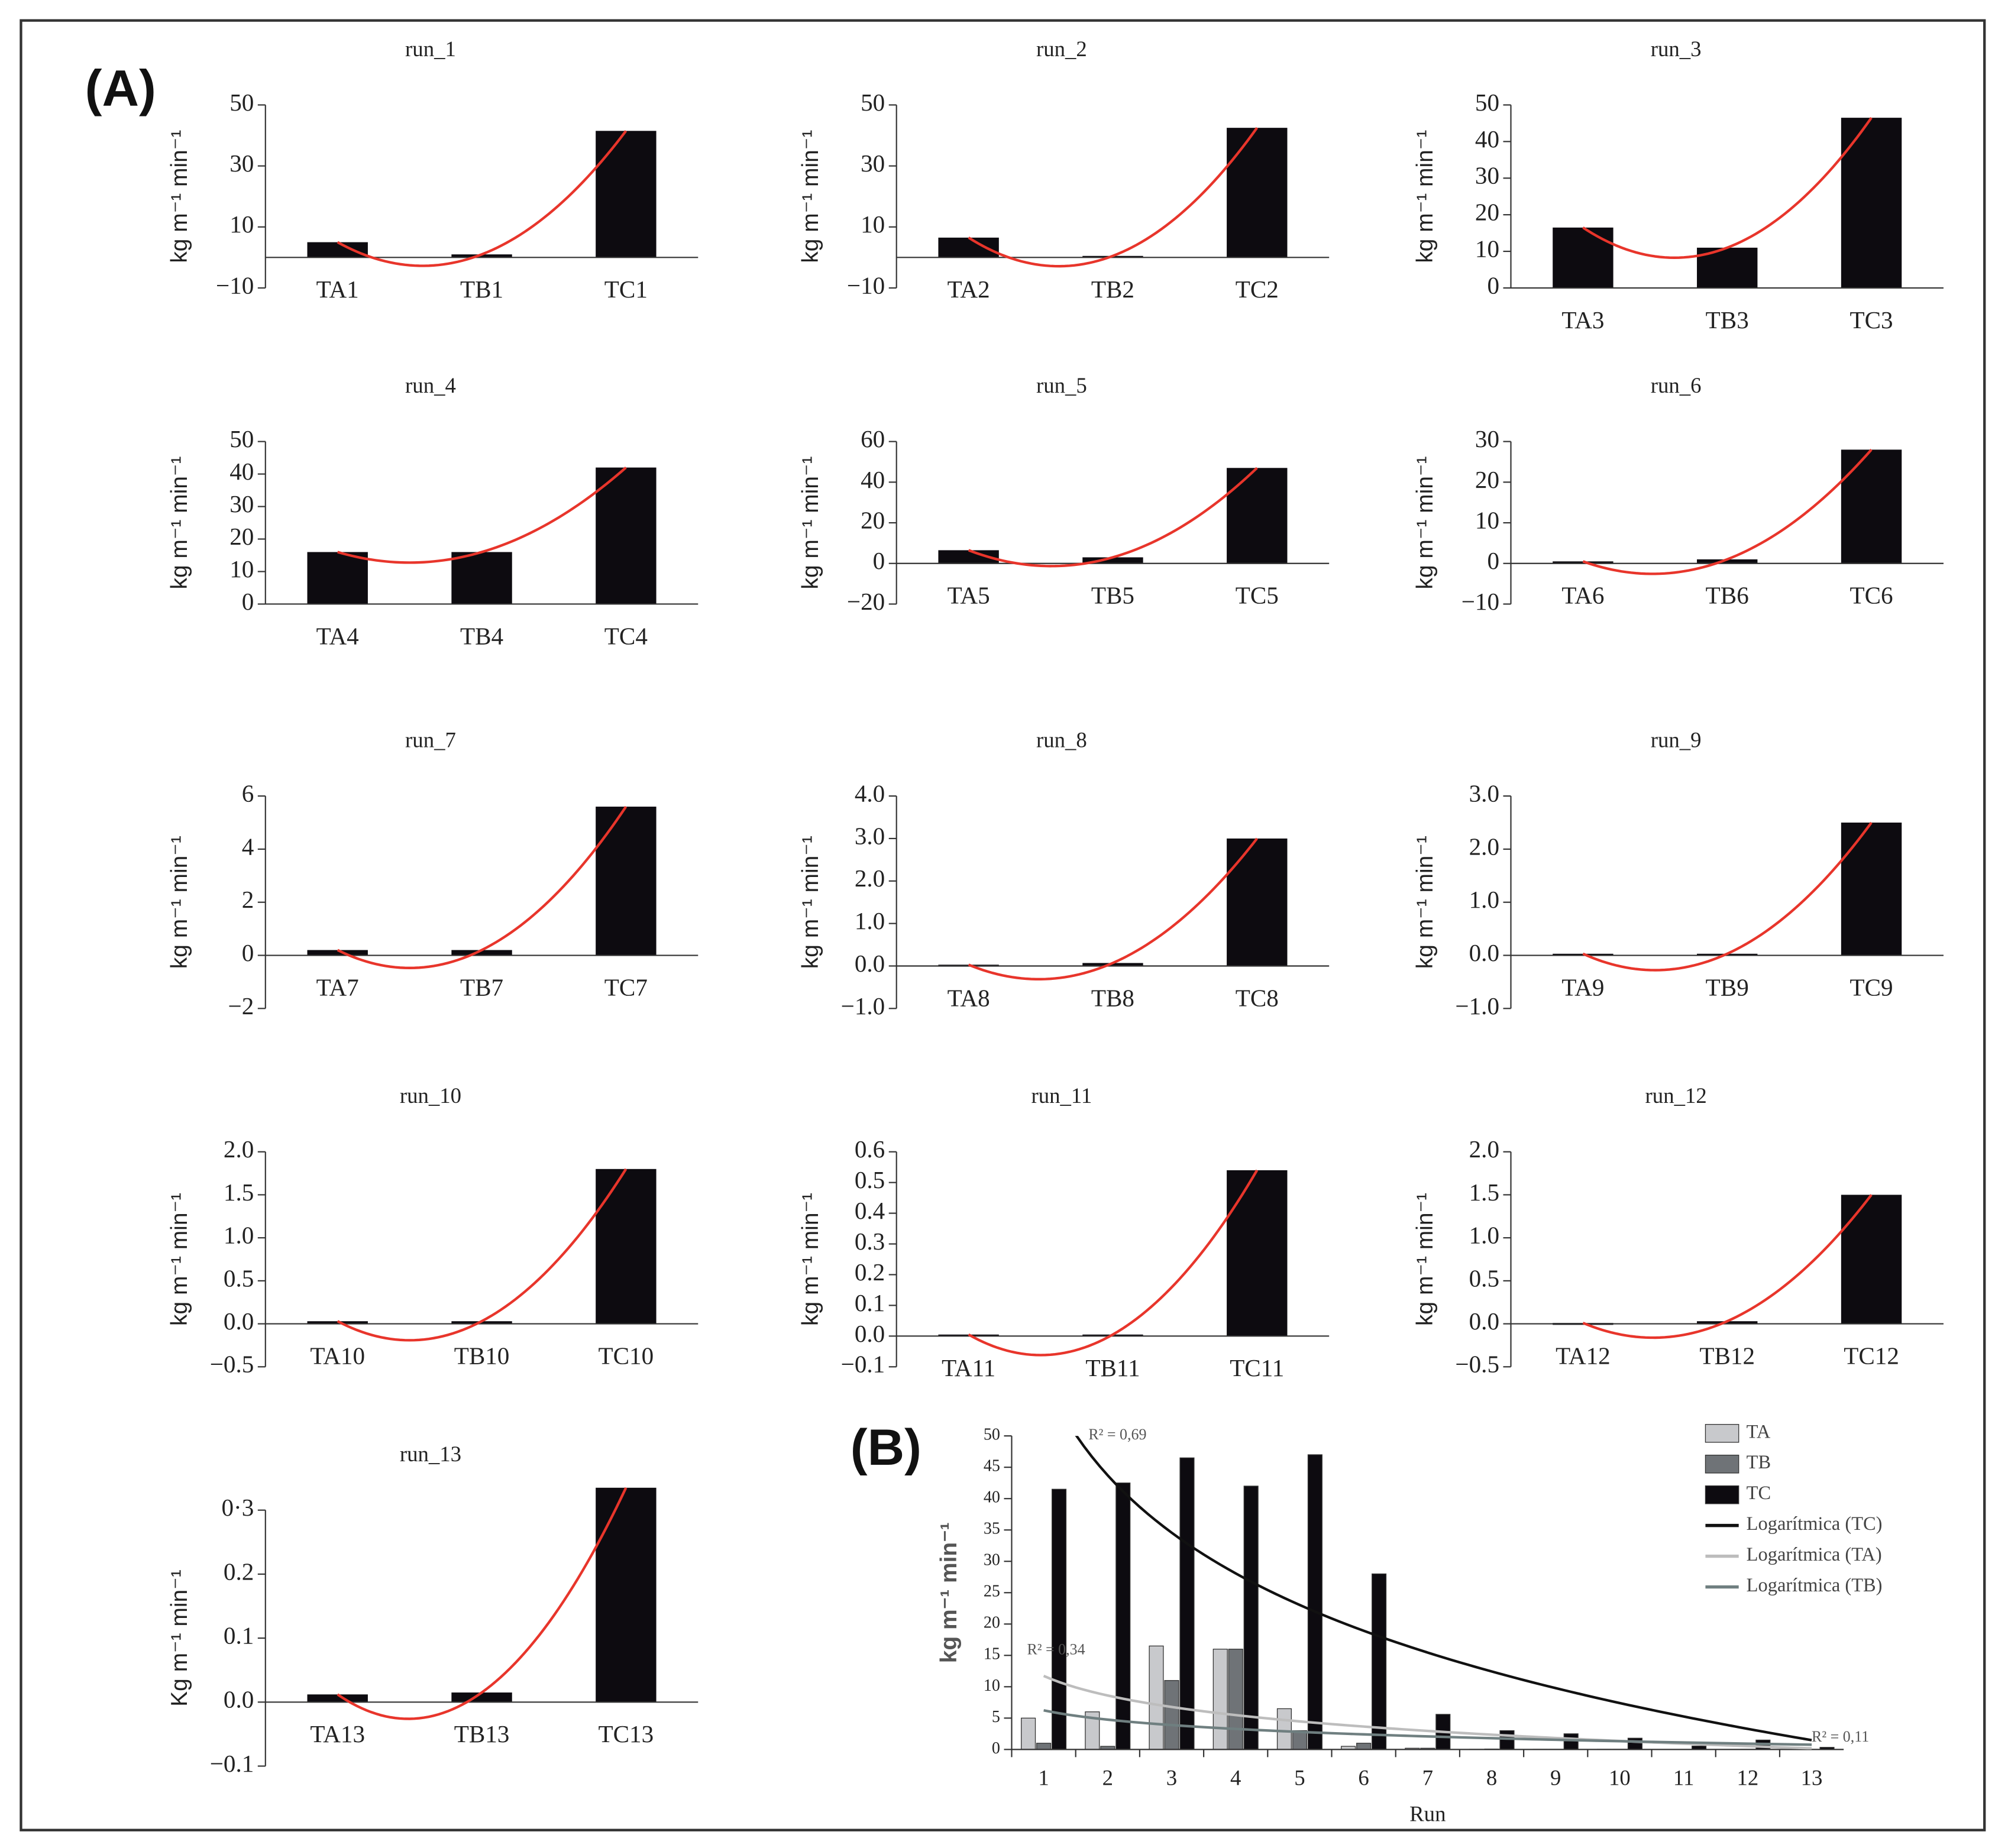 The width and height of the screenshot is (2008, 1848). Describe the element at coordinates (1815, 1585) in the screenshot. I see `legend-label: Logarítmica (TB)` at that location.